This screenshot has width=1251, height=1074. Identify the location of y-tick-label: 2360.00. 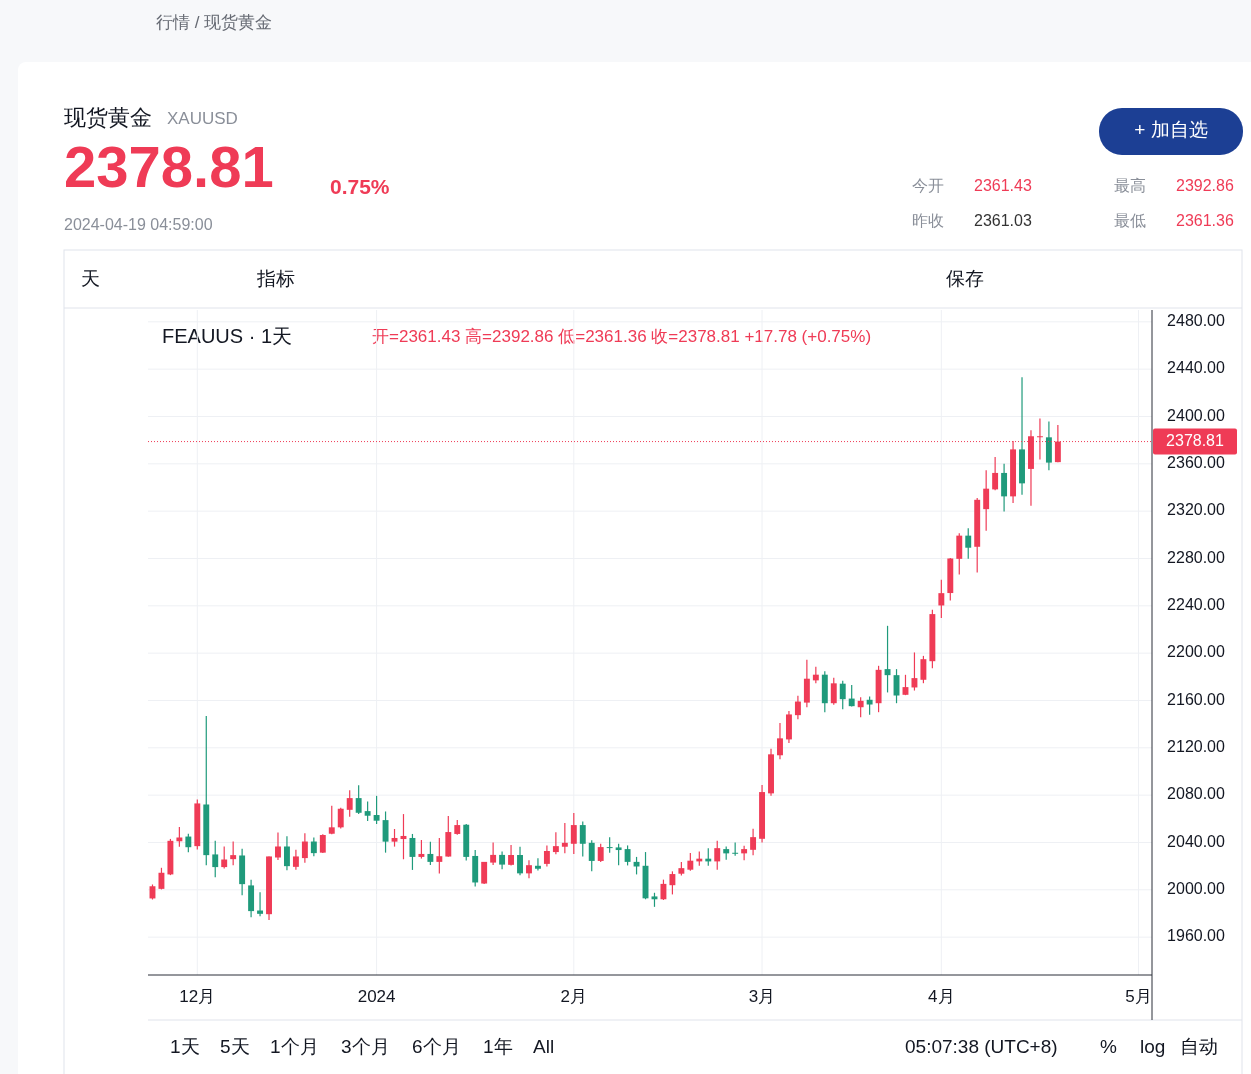
(1196, 463).